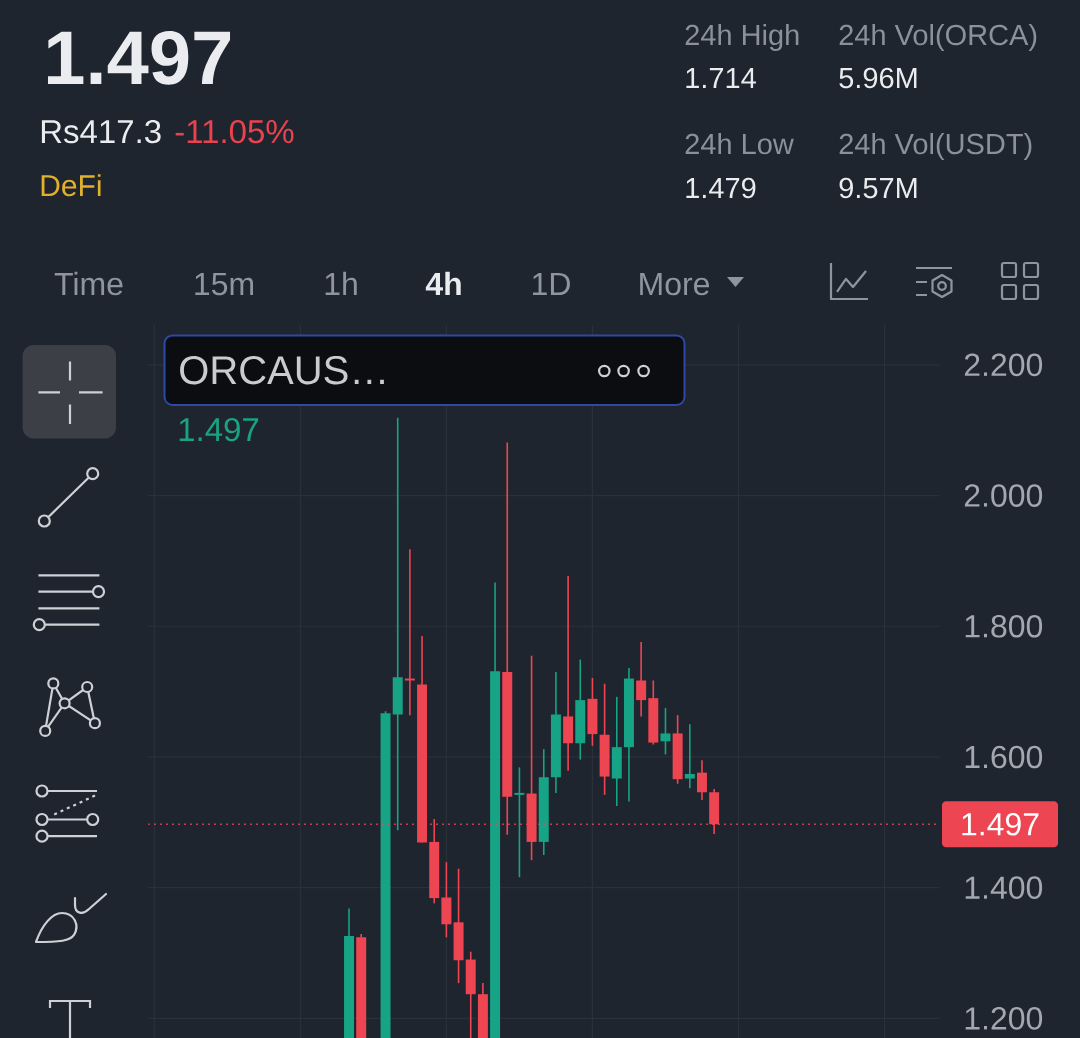  Describe the element at coordinates (224, 284) in the screenshot. I see `text: 15m` at that location.